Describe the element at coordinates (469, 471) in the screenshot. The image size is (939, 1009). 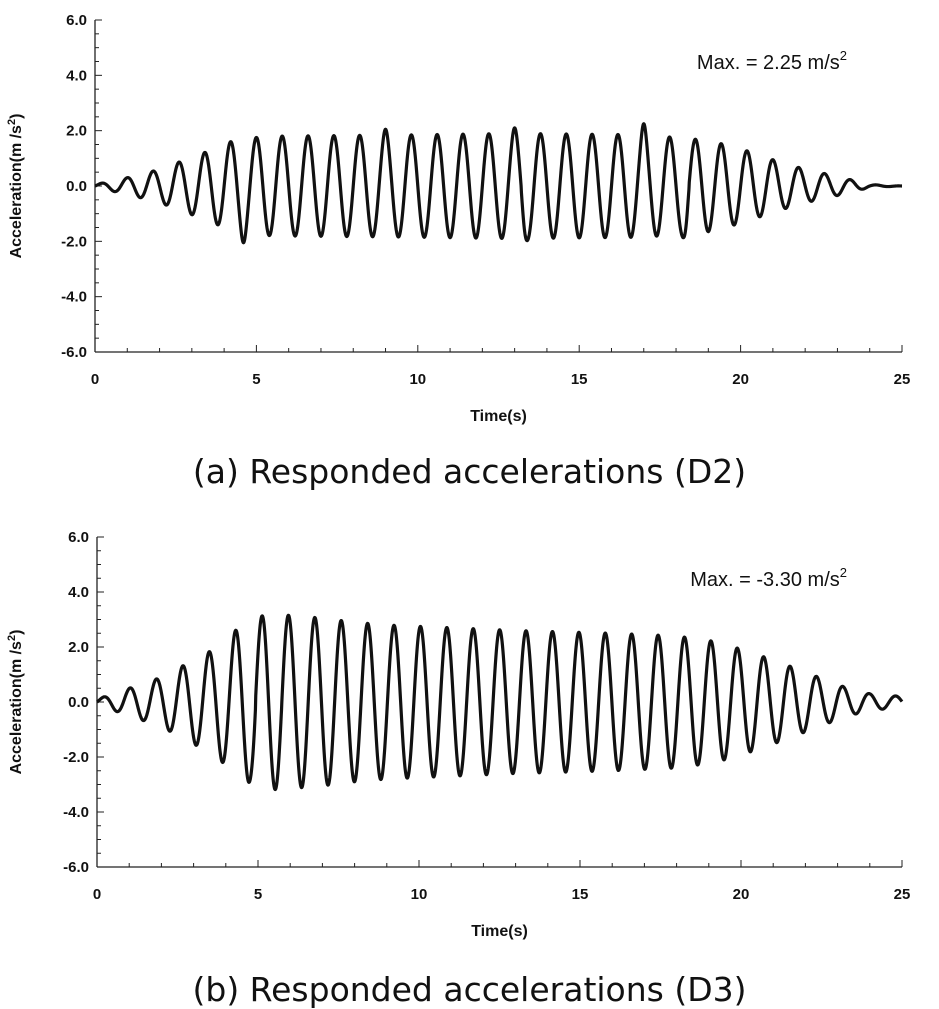
I see `caption-a: (a) Responded accelerations (D2)` at that location.